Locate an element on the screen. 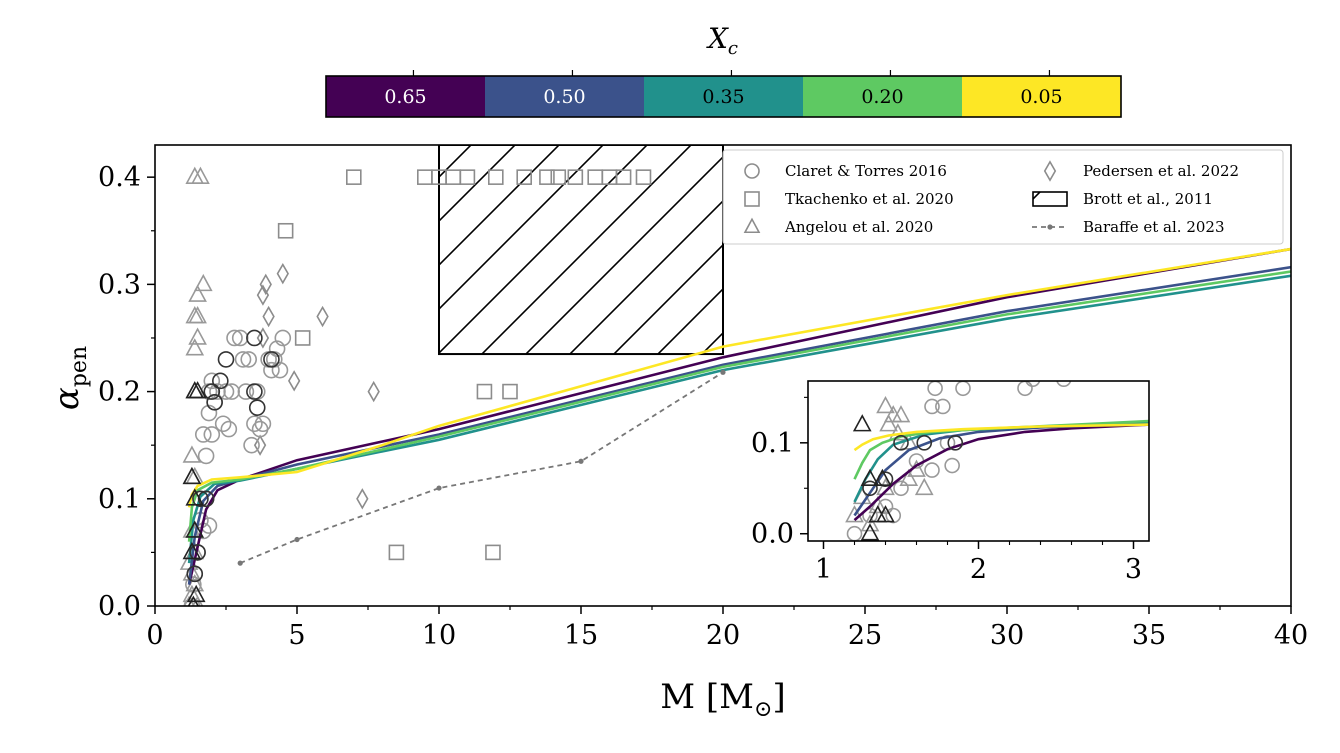 Image resolution: width=1340 pixels, height=753 pixels. inset-y-tick-label: 0.1 is located at coordinates (772, 443).